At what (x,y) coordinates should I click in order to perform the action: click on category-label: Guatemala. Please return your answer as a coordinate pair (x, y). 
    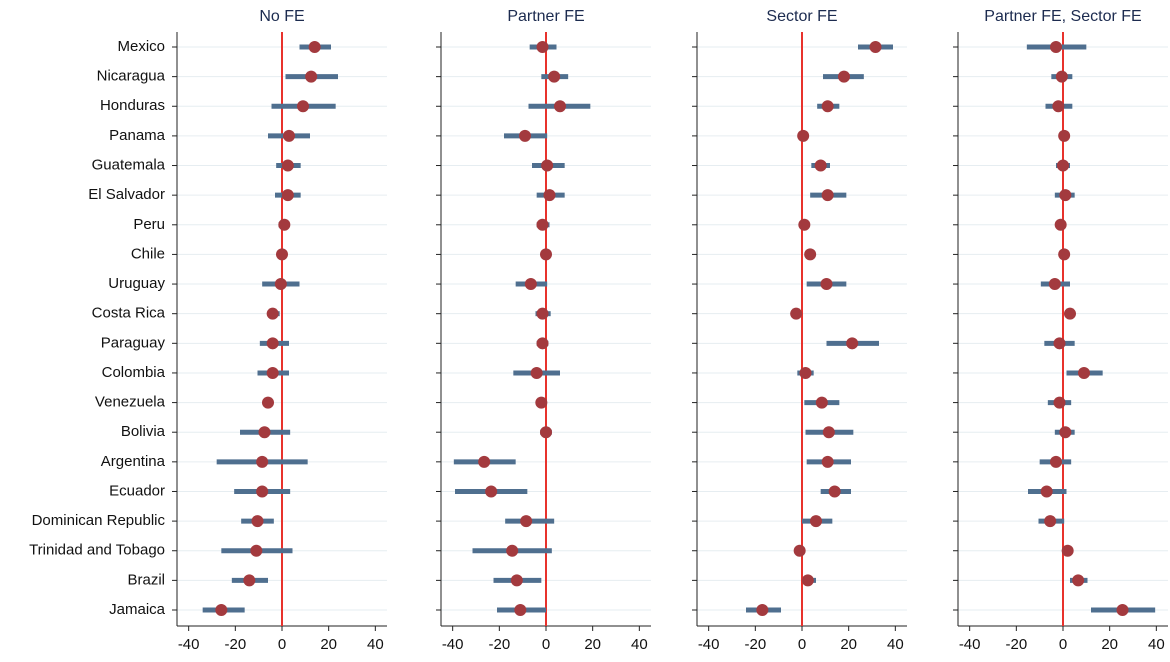
    Looking at the image, I should click on (129, 164).